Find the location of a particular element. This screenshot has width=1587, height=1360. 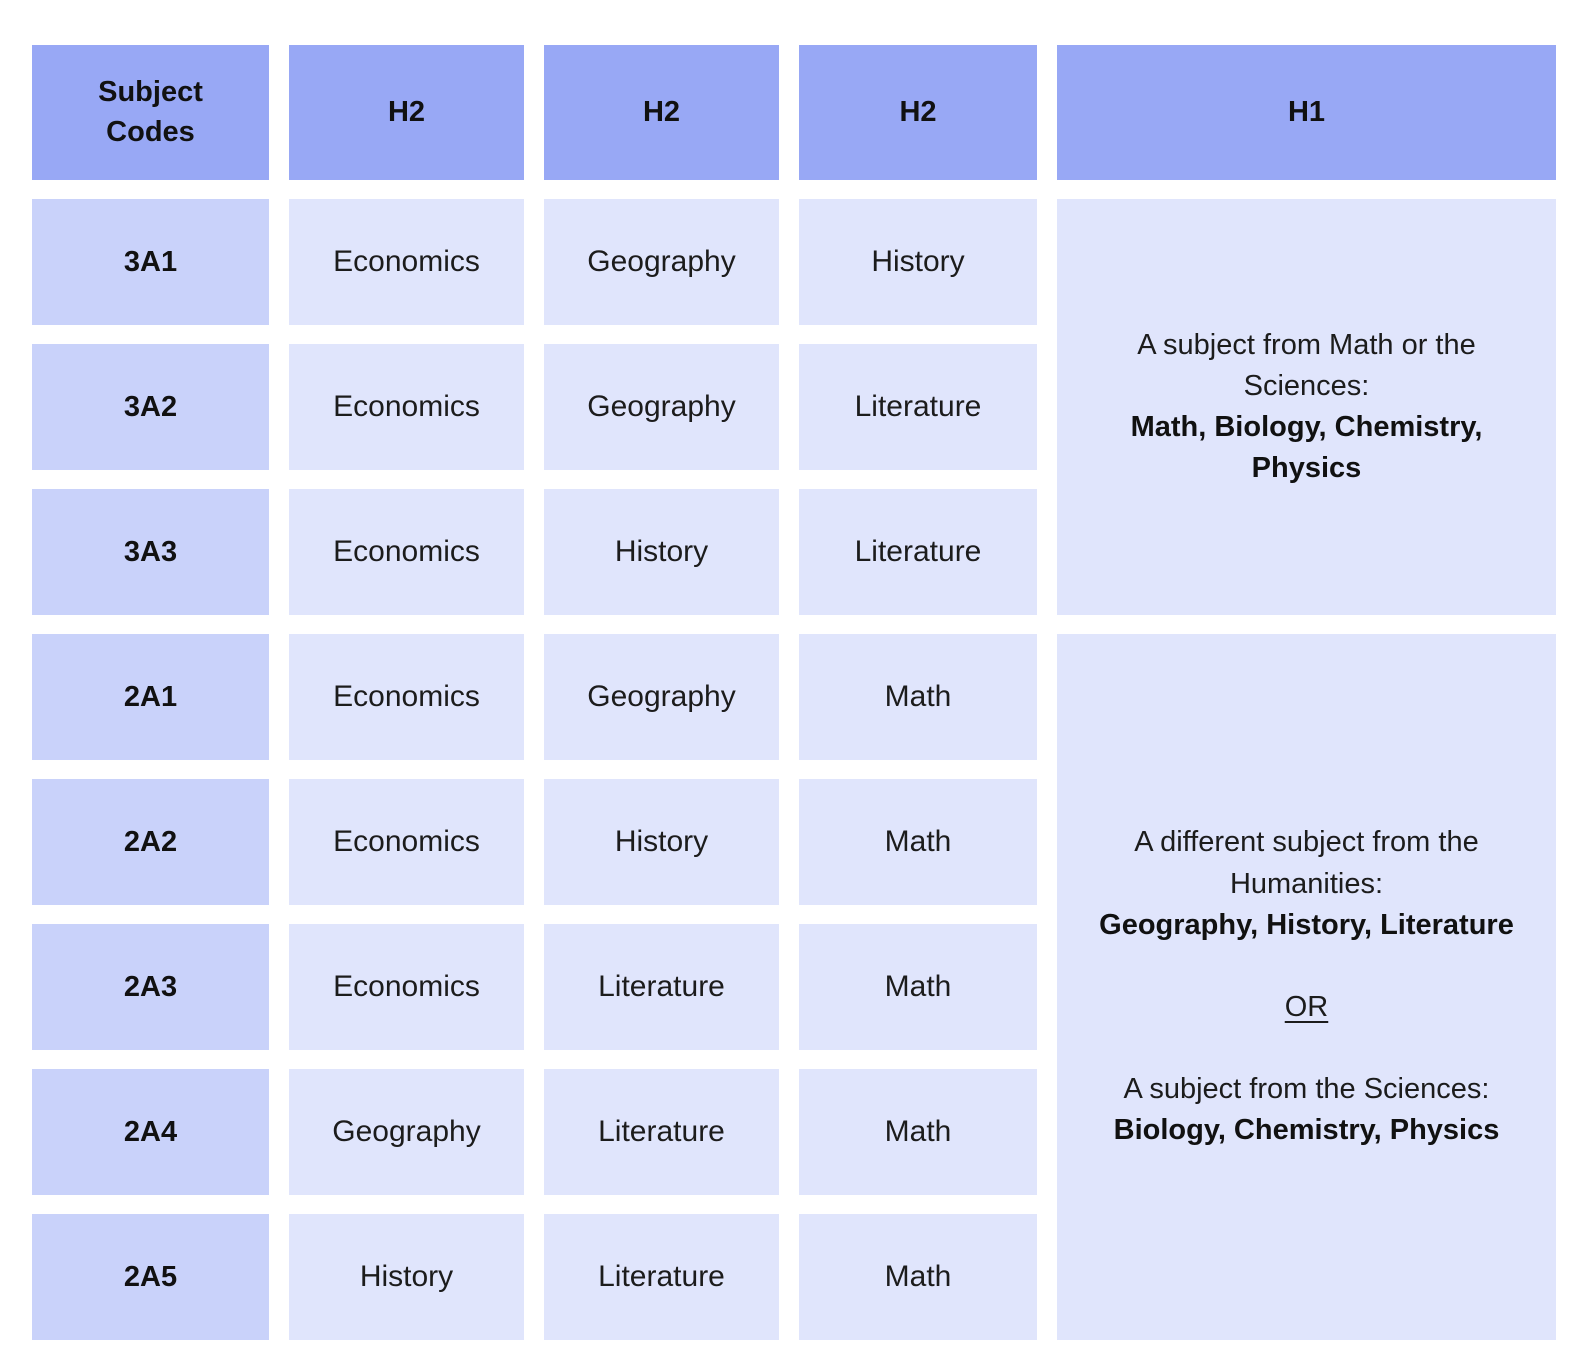

header-label: Subject Codes is located at coordinates (150, 112).